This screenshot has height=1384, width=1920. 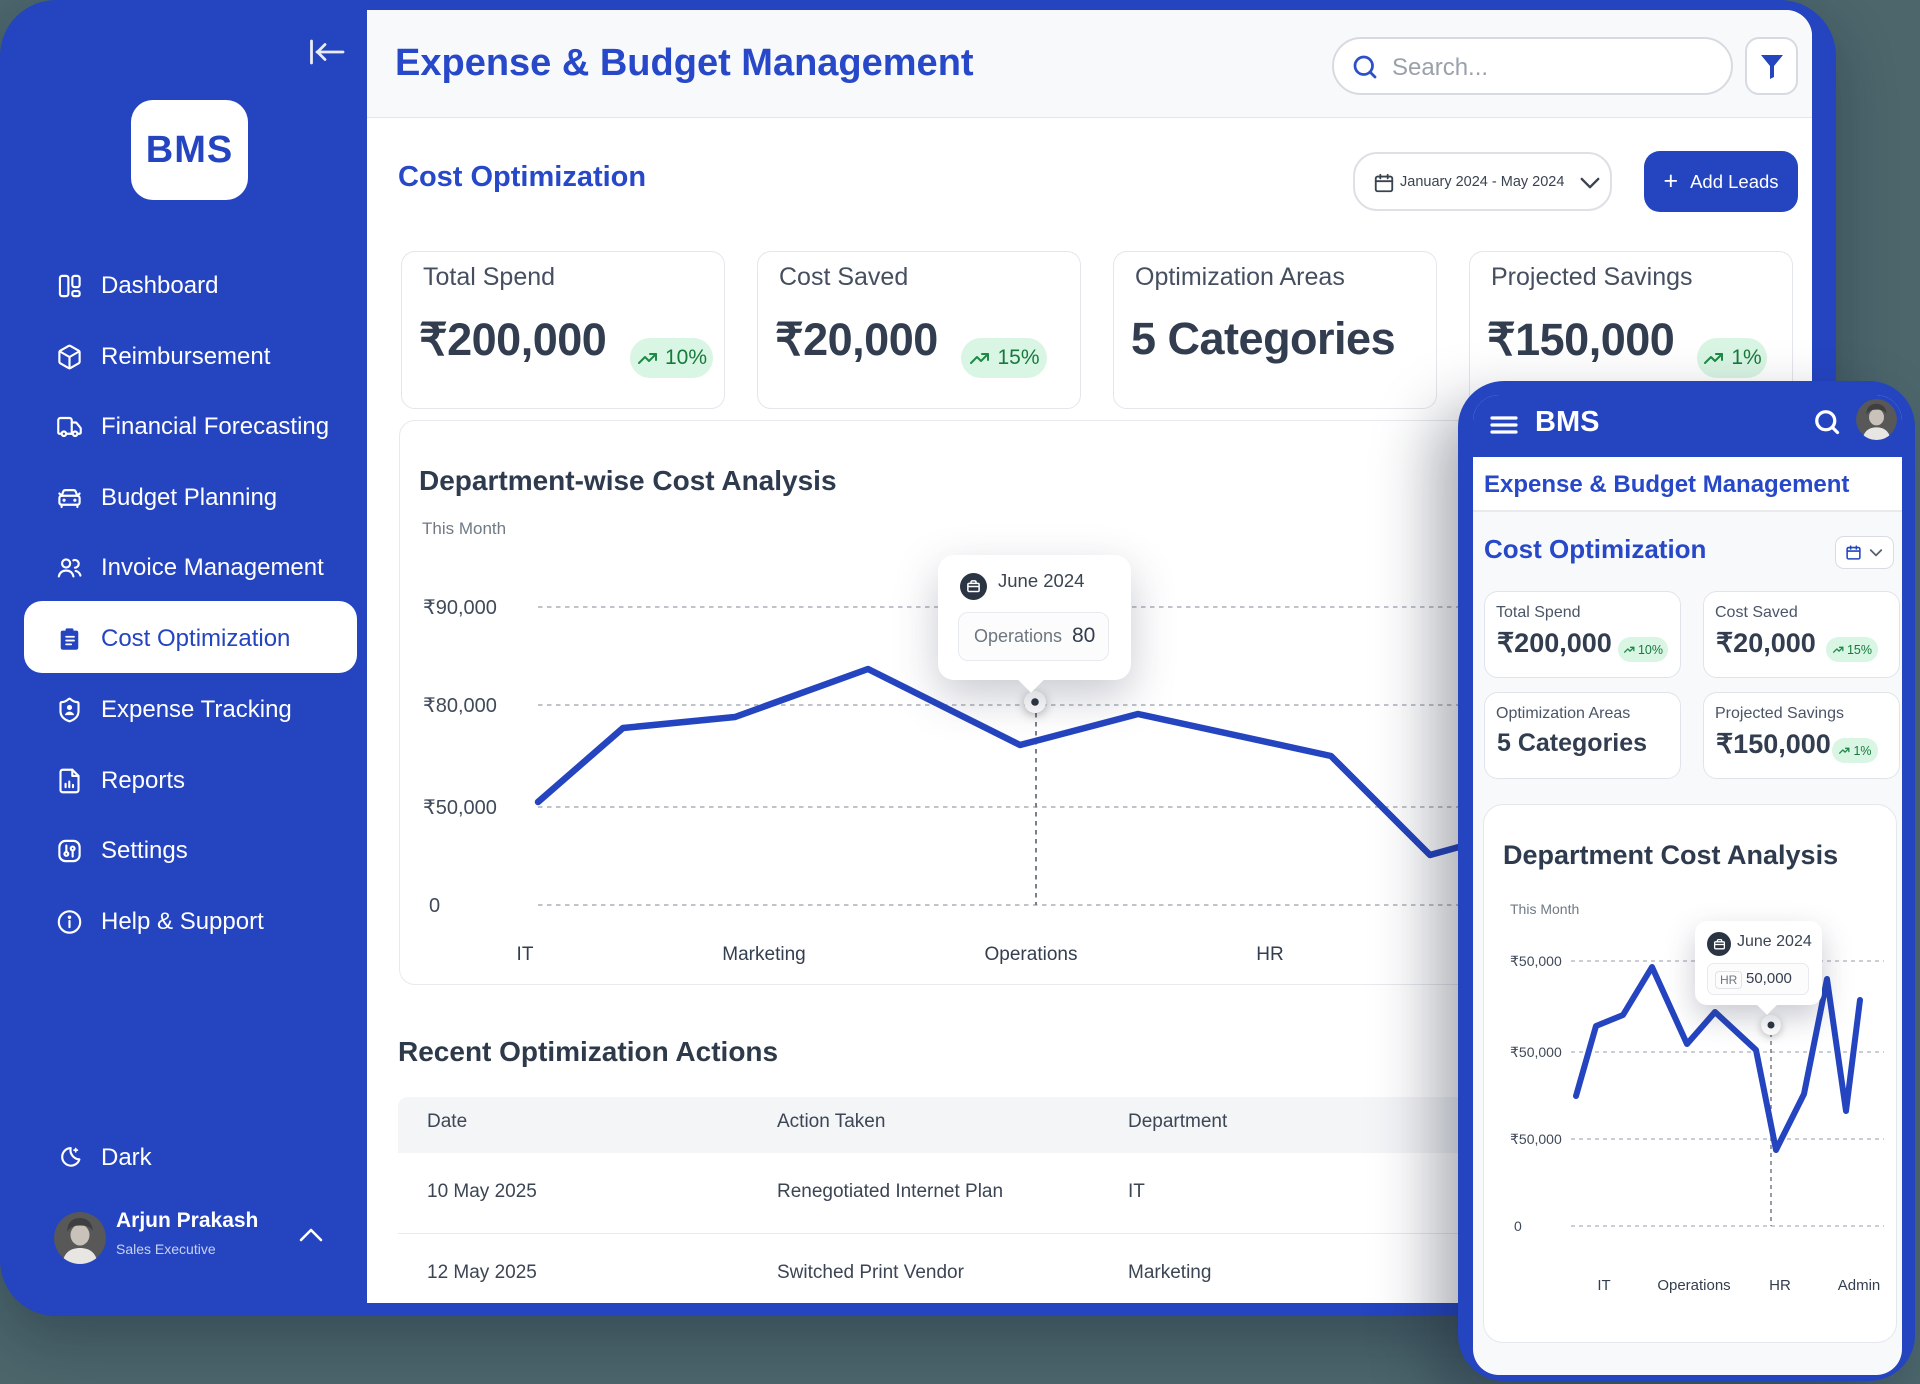 I want to click on svg-text: Admin, so click(x=1859, y=1285).